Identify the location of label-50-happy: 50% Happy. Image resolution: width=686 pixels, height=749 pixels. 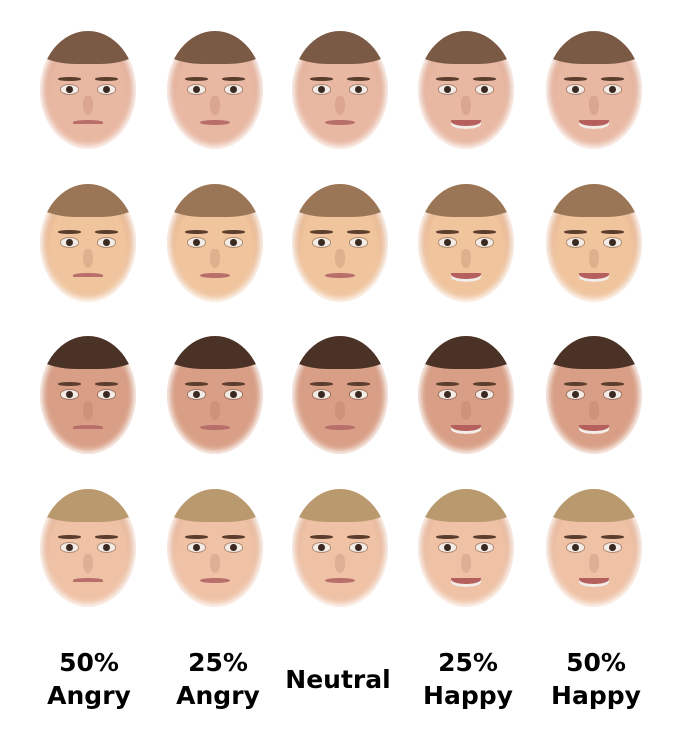
(596, 679).